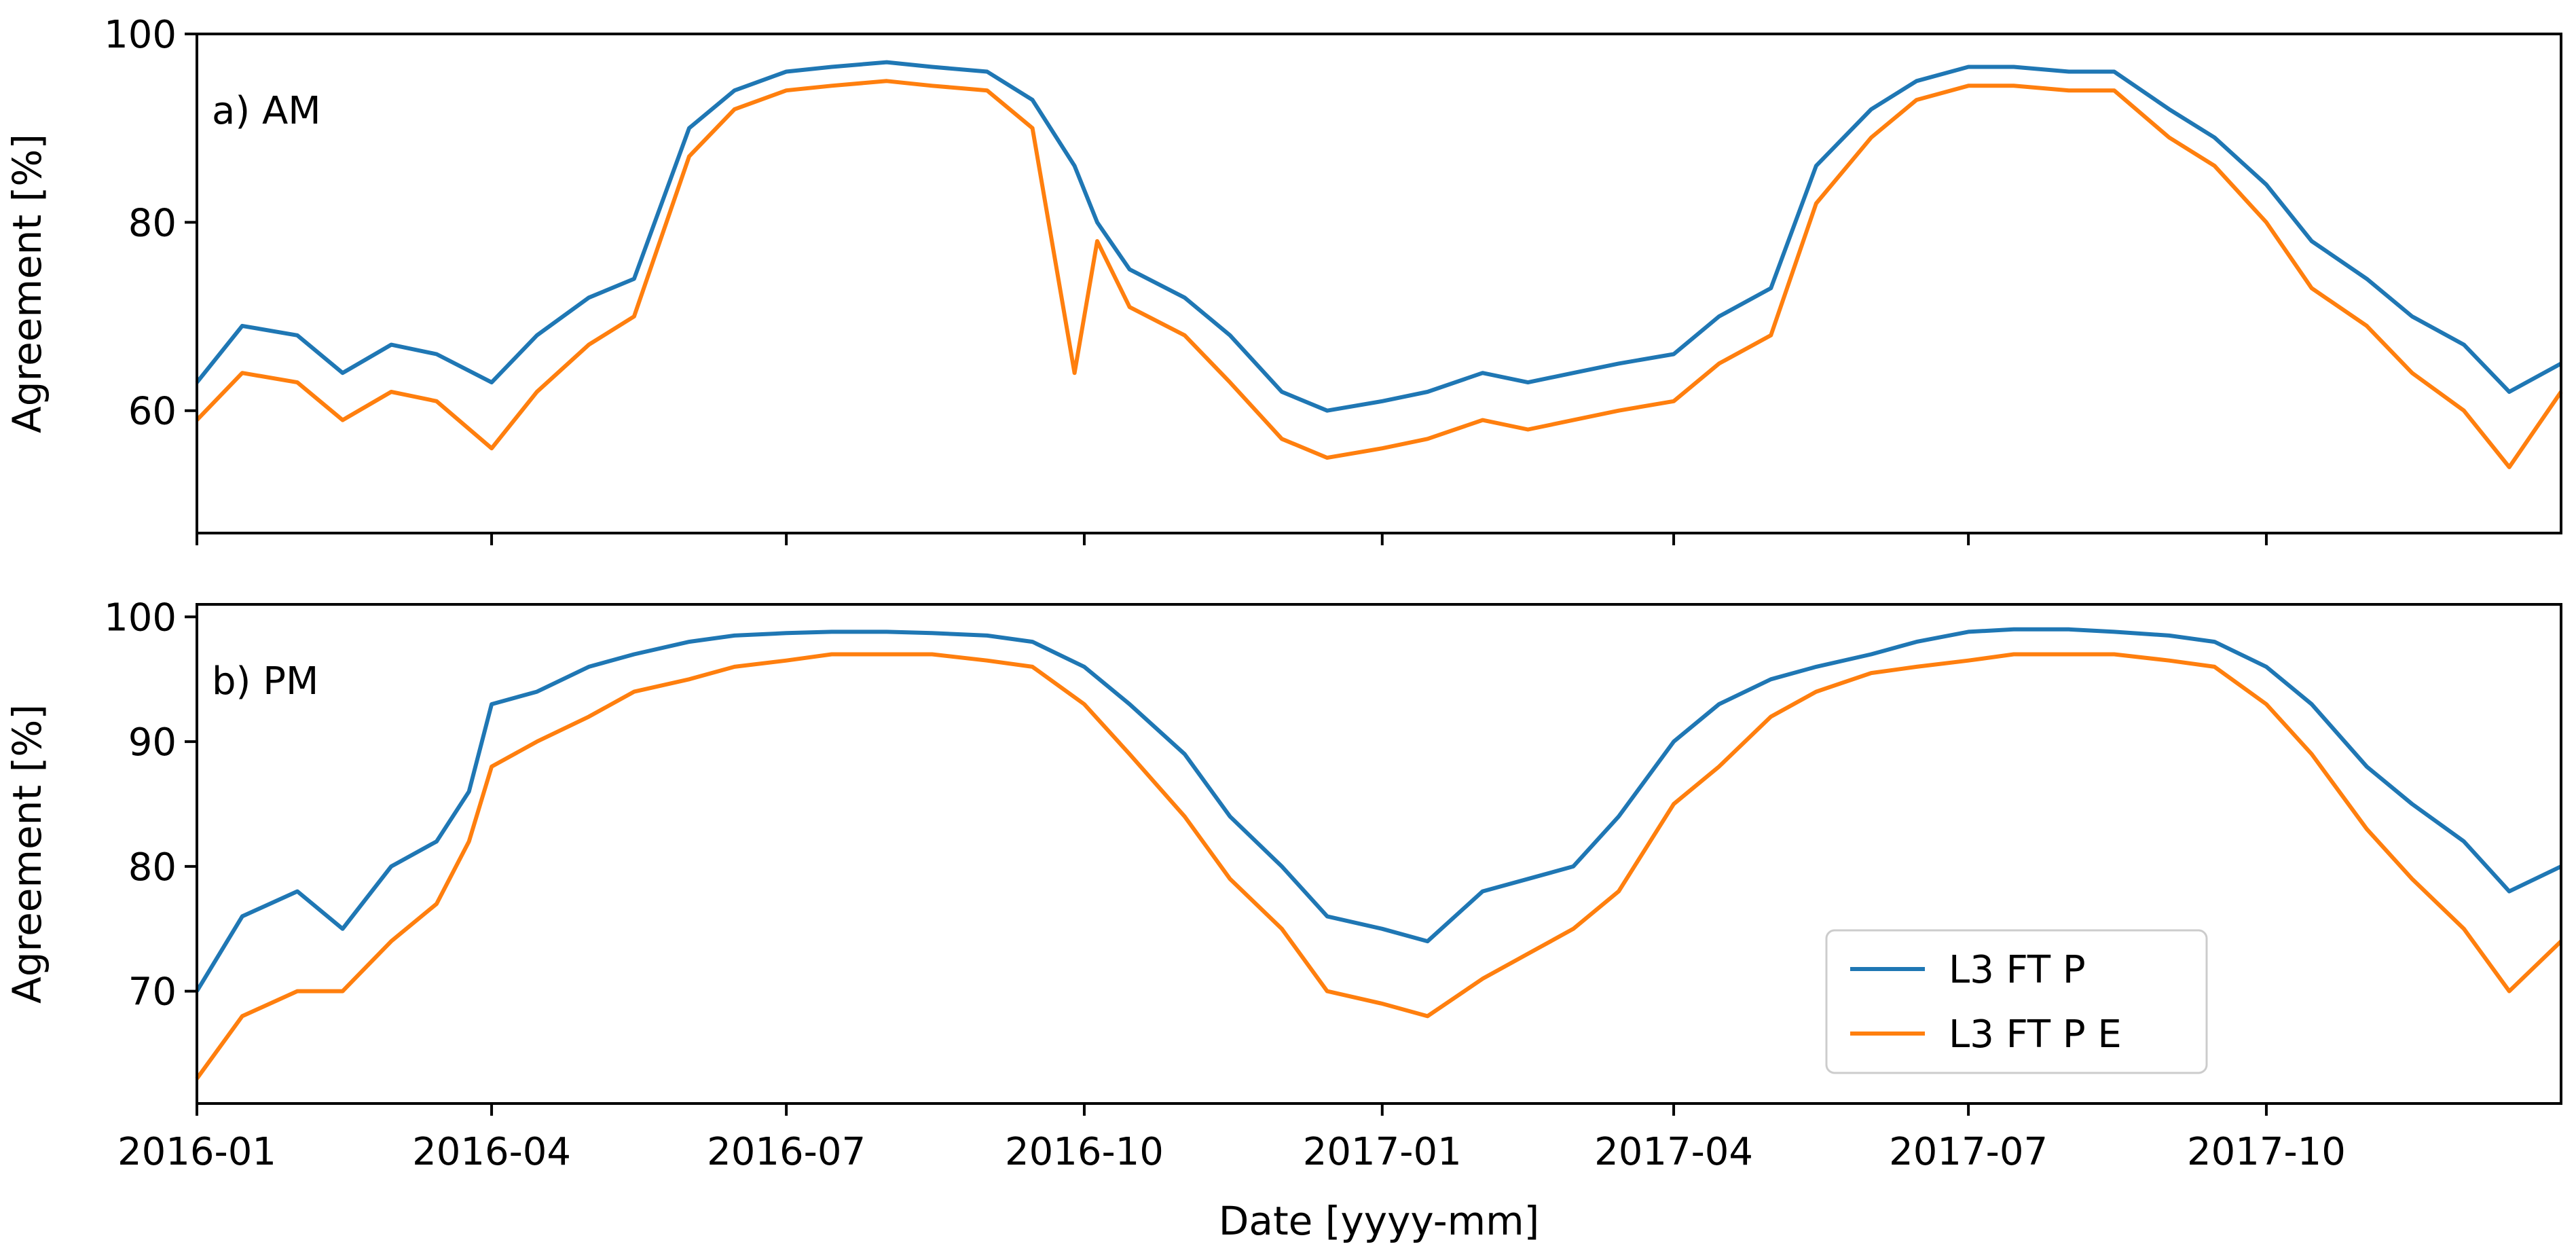 The height and width of the screenshot is (1259, 2576). What do you see at coordinates (27, 854) in the screenshot?
I see `pm-y-axis-label: Agreement [%]` at bounding box center [27, 854].